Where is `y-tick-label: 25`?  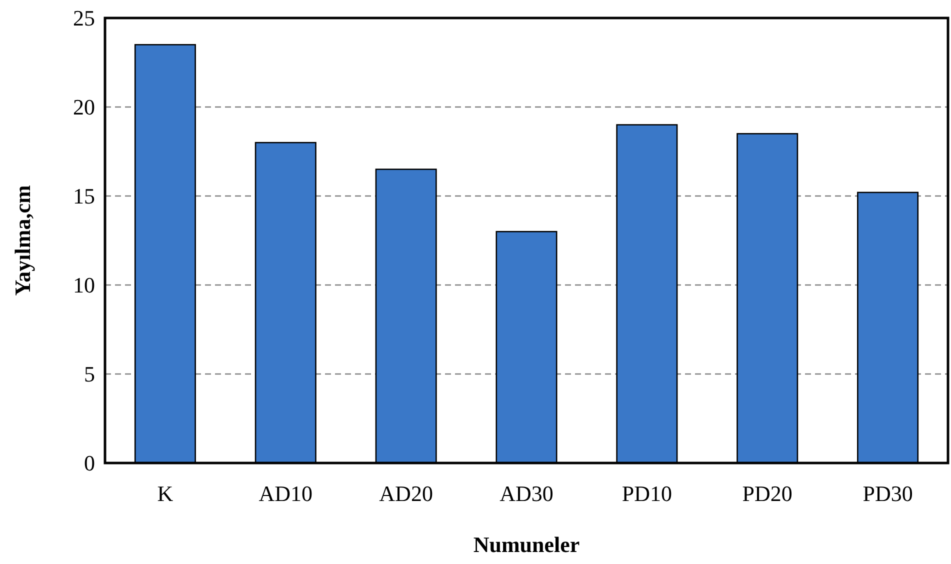
y-tick-label: 25 is located at coordinates (84, 18).